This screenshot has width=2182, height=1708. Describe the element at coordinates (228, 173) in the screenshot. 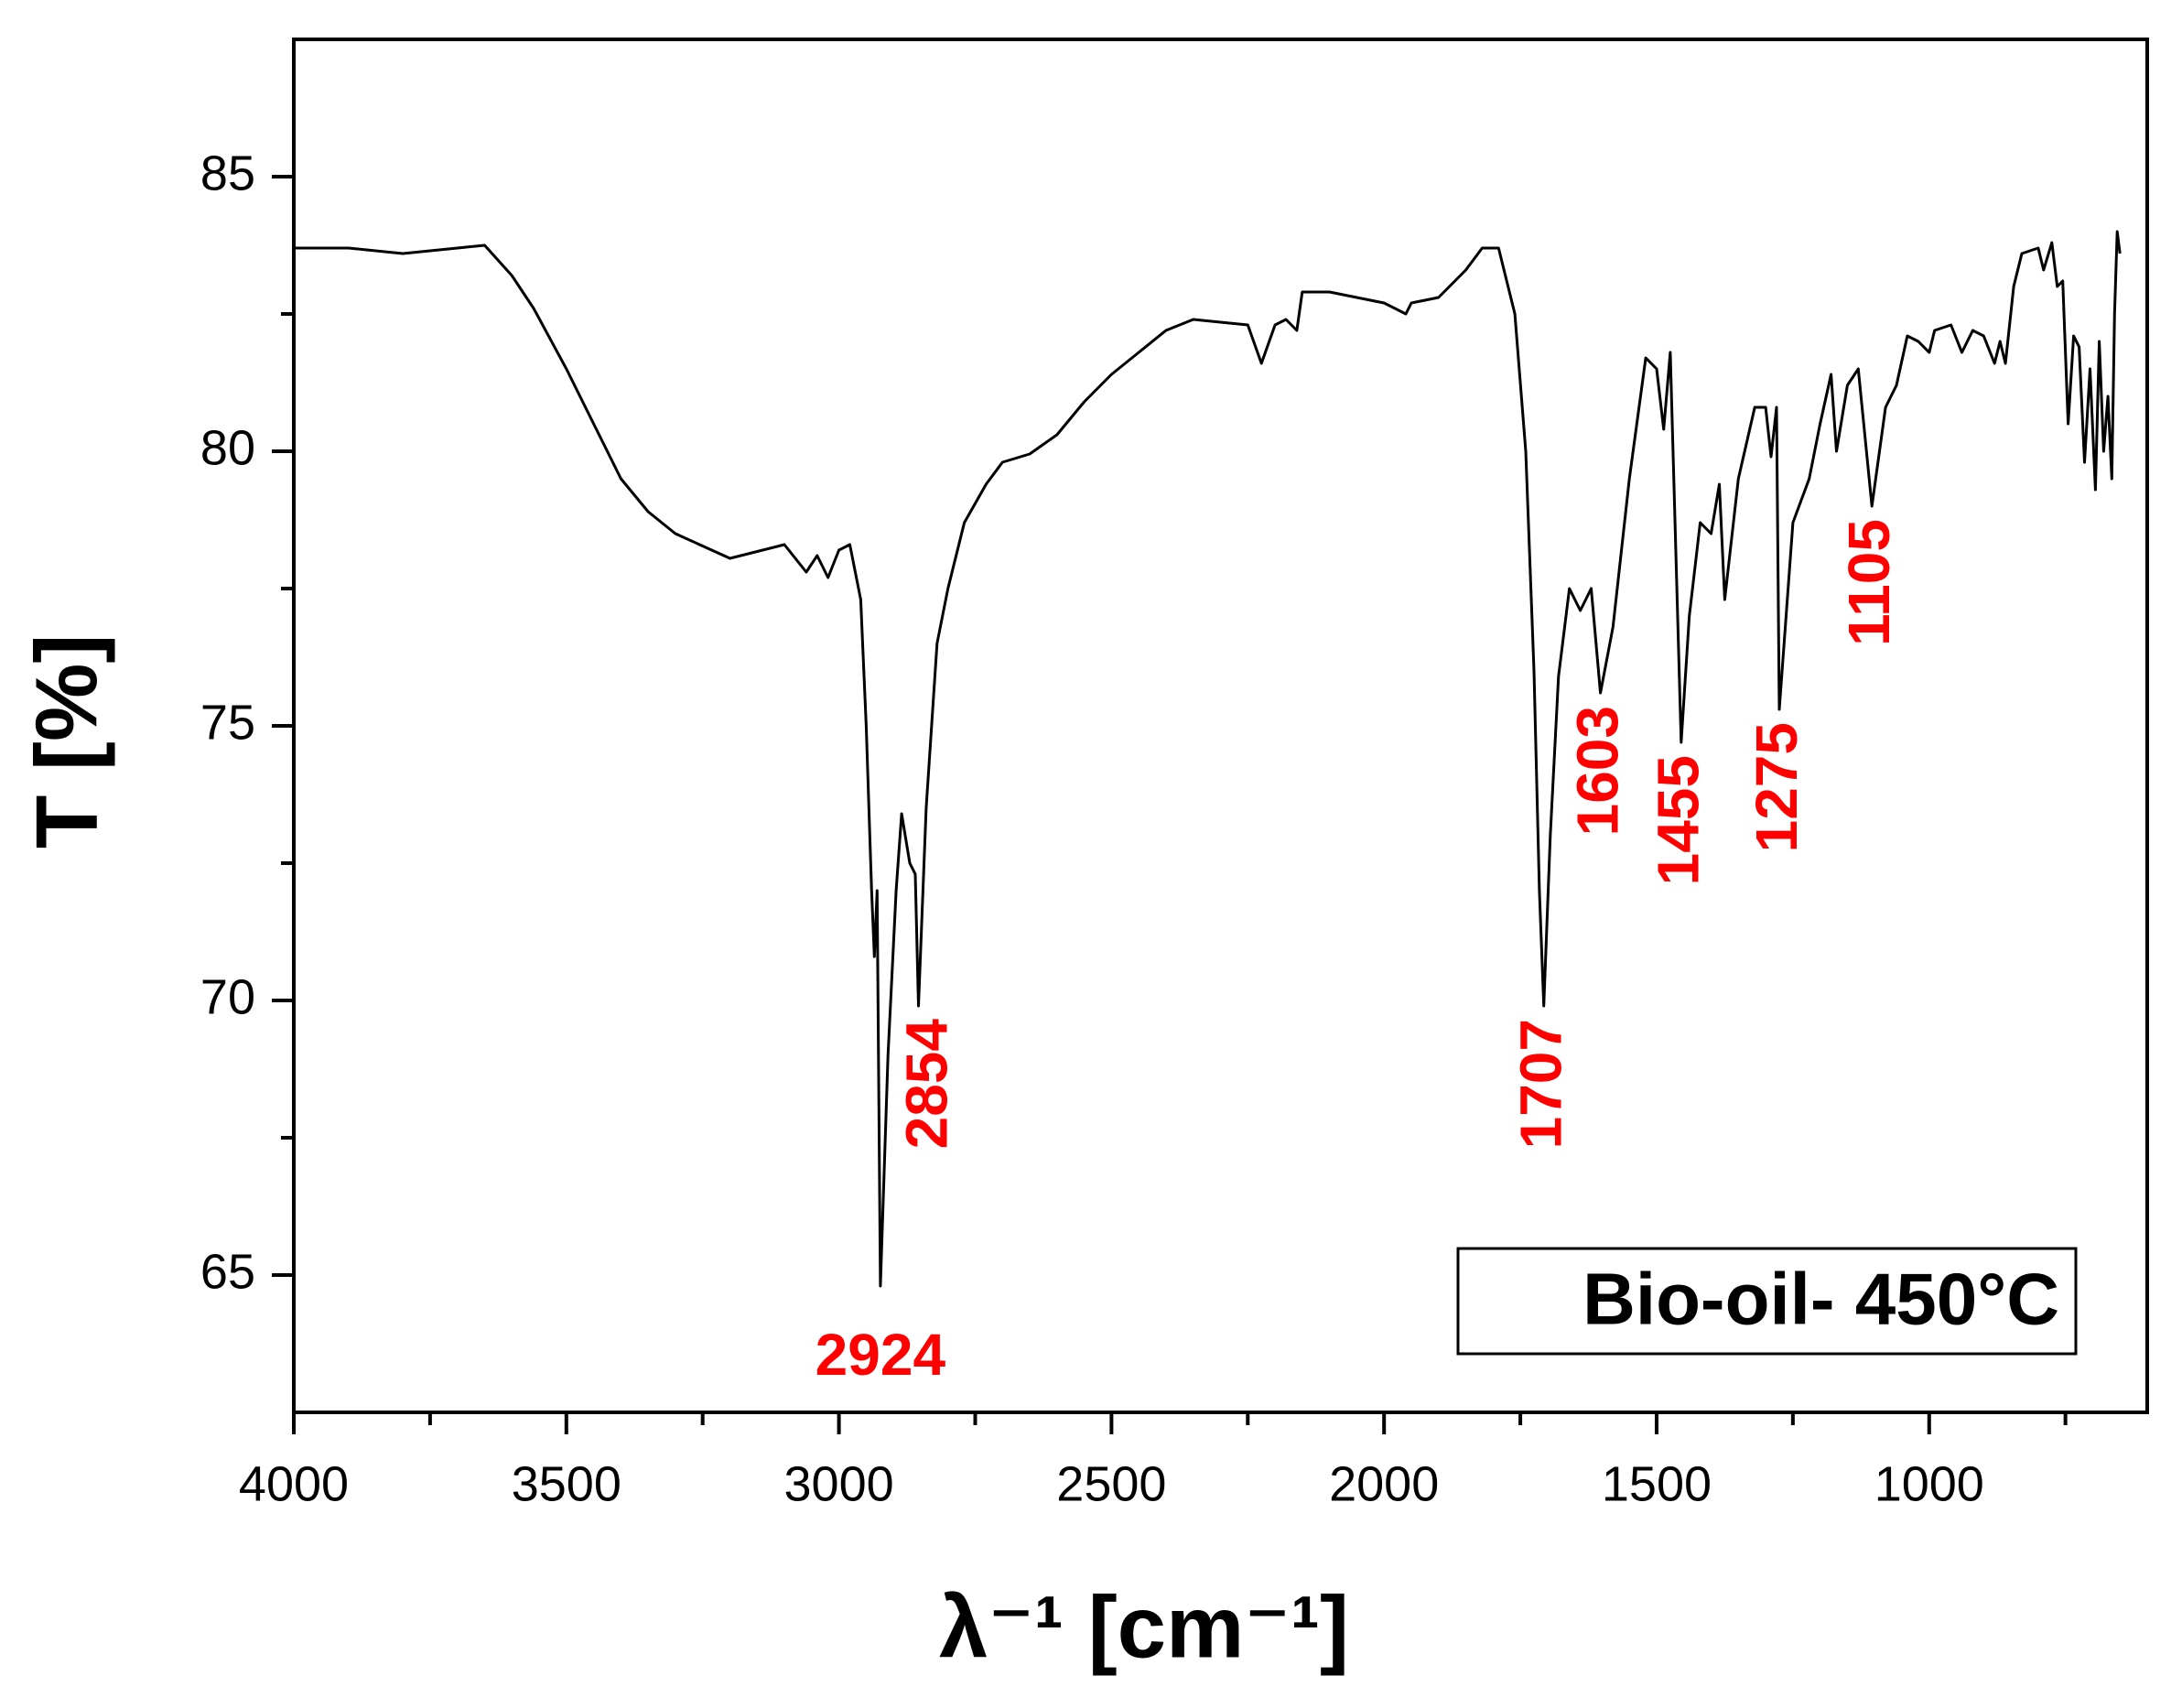

I see `y-tick-label: 85` at that location.